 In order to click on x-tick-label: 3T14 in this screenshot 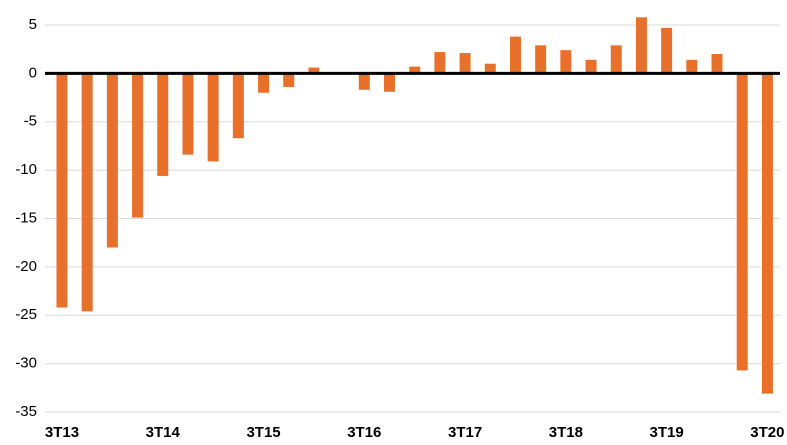, I will do `click(163, 432)`.